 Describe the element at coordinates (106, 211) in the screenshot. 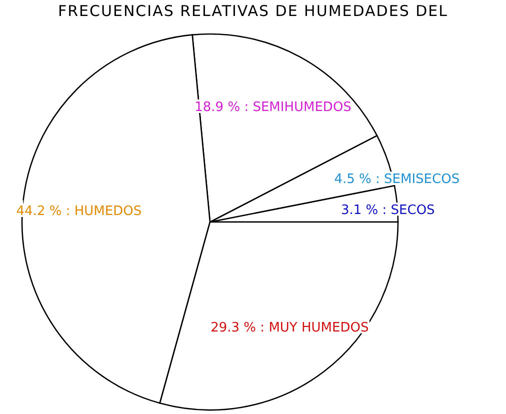

I see `slice-label: HUMEDOS` at that location.